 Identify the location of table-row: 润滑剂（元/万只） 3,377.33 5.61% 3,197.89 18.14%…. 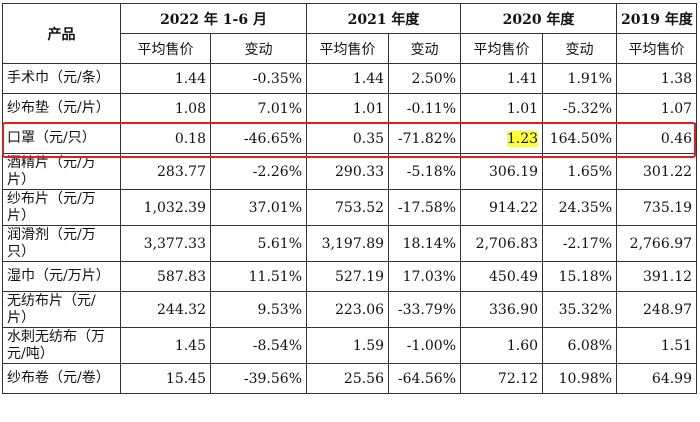
(350, 243).